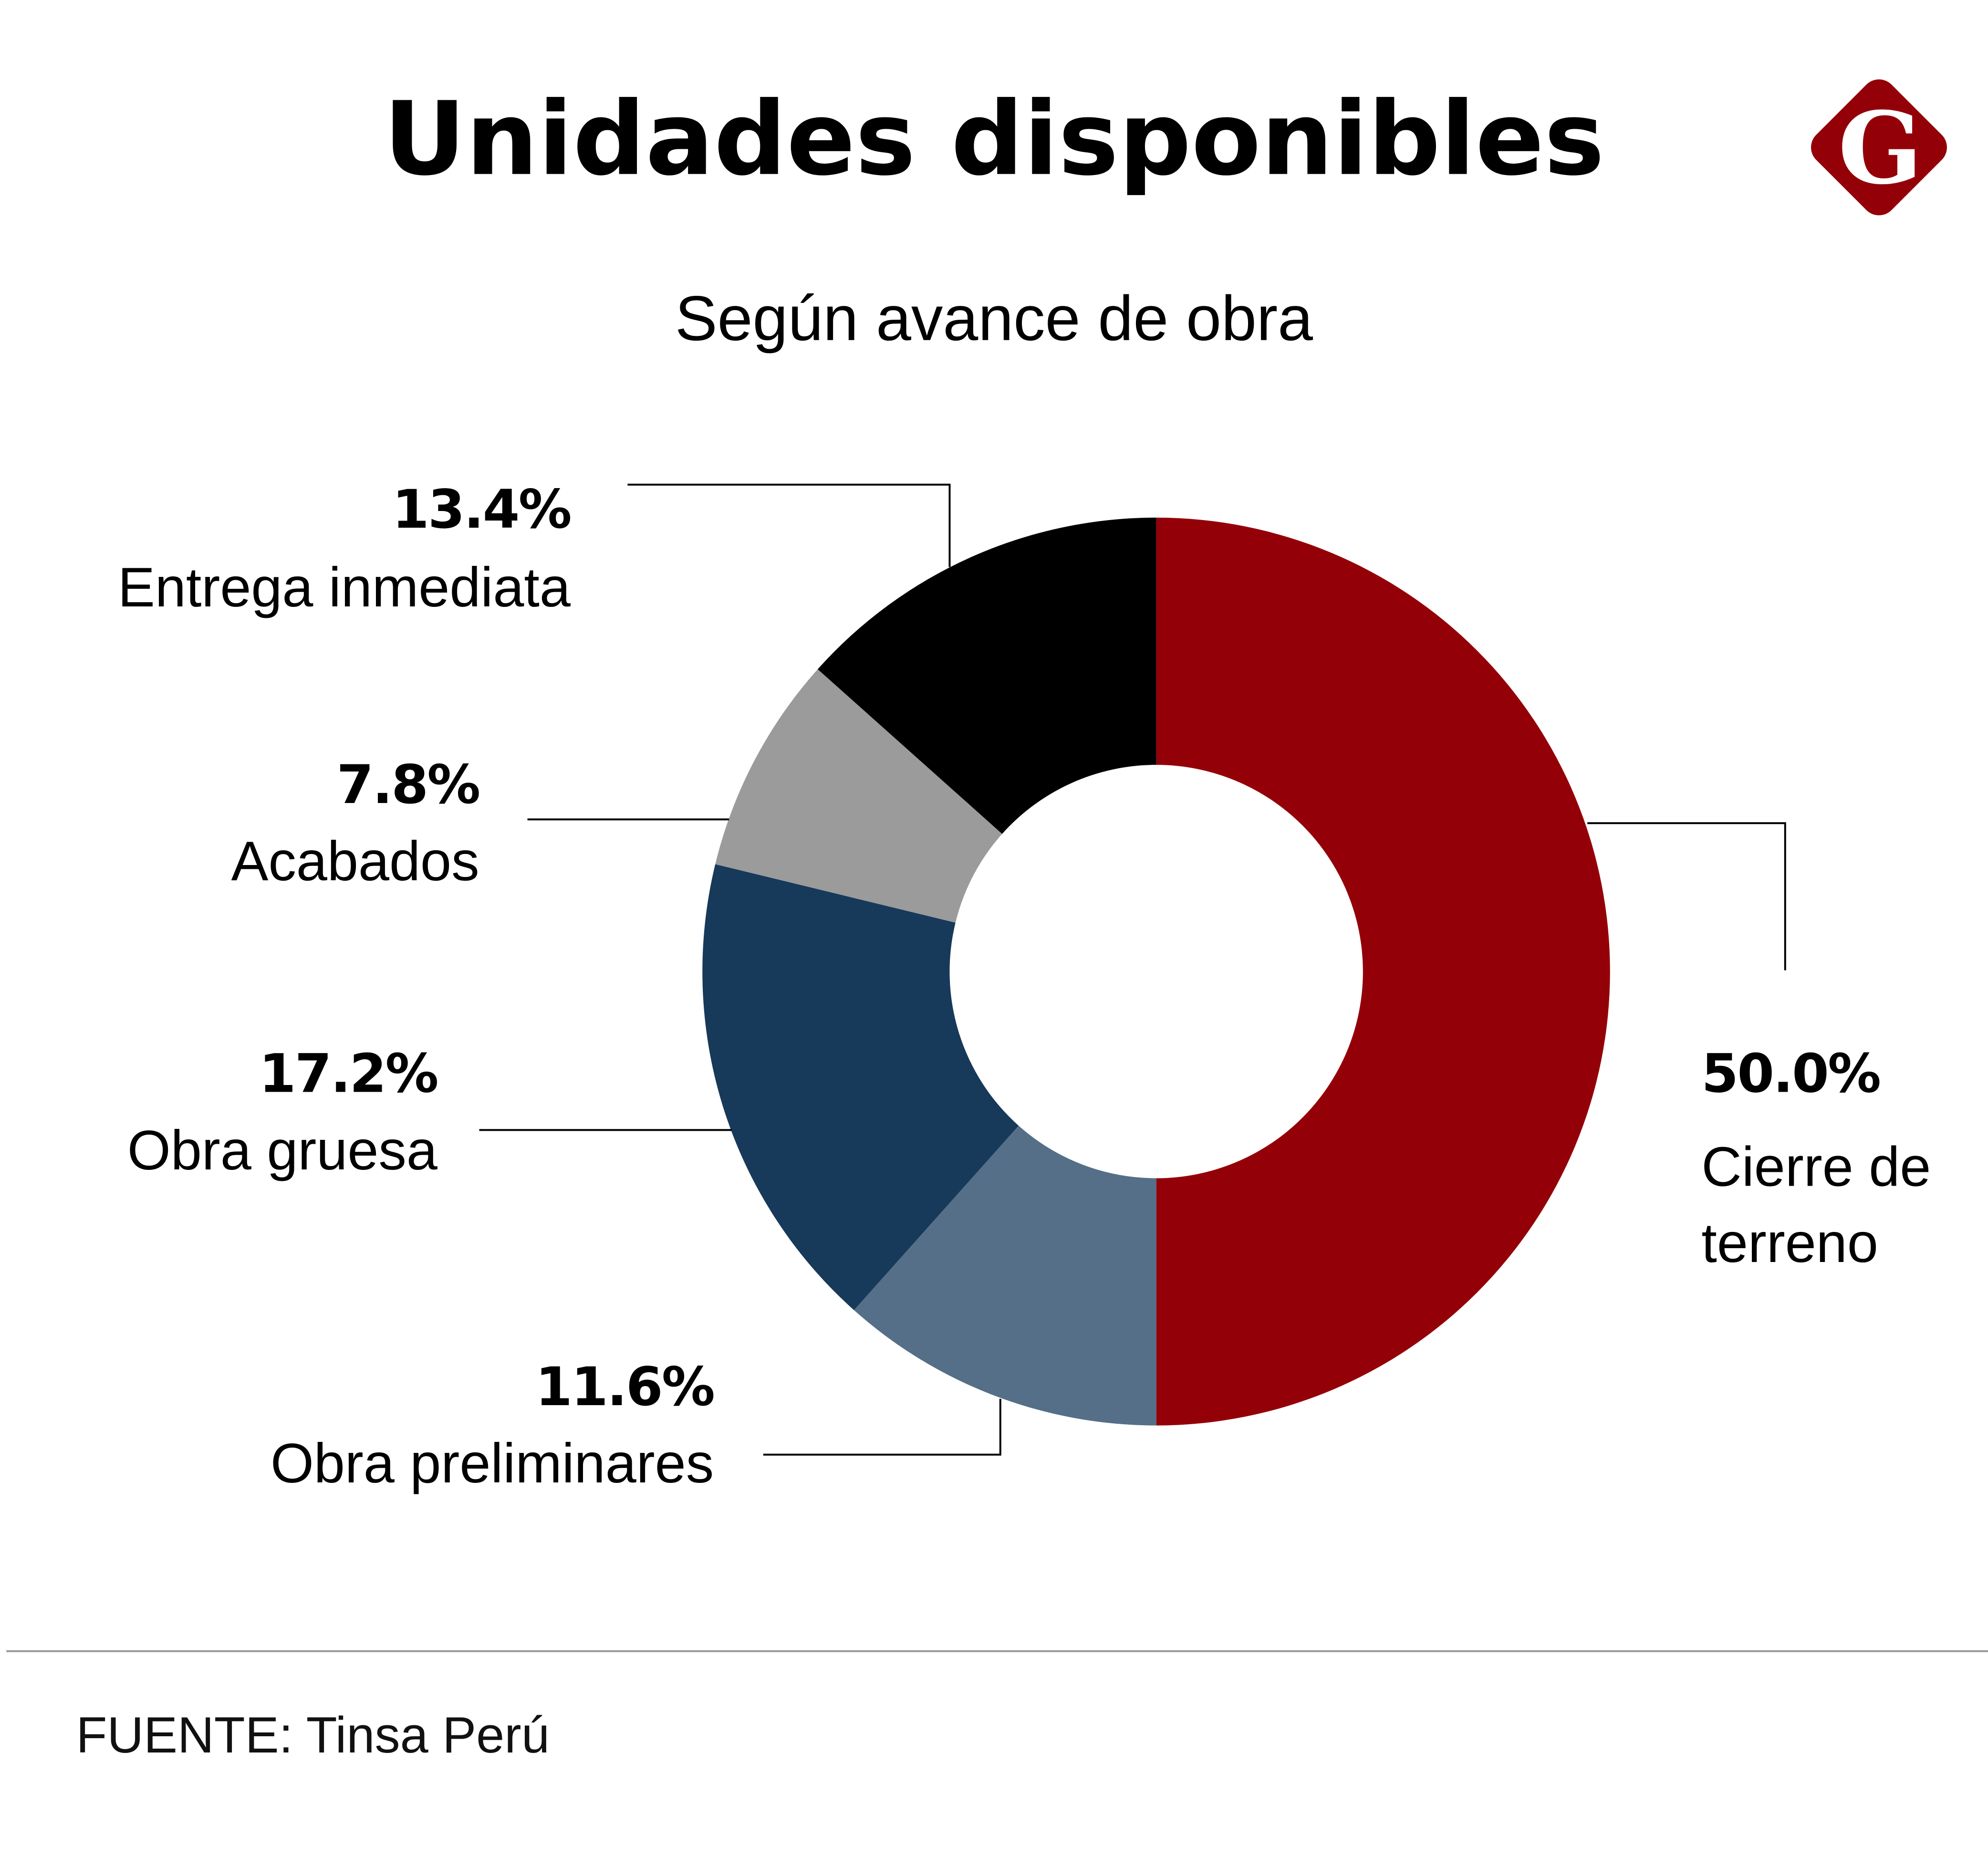 This screenshot has height=1867, width=1988. What do you see at coordinates (408, 785) in the screenshot?
I see `data-label-acabados: 7.8%` at bounding box center [408, 785].